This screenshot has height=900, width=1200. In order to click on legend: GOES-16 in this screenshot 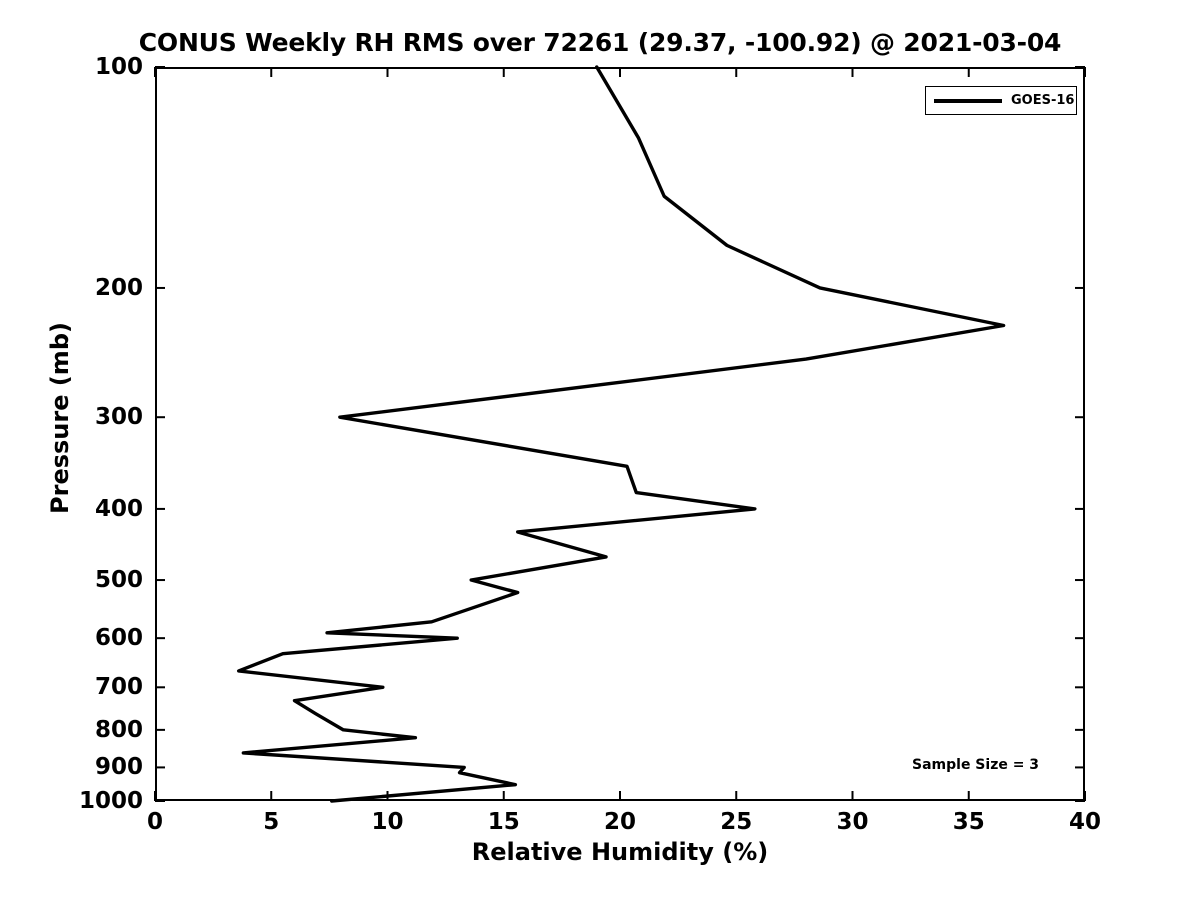, I will do `click(1001, 100)`.